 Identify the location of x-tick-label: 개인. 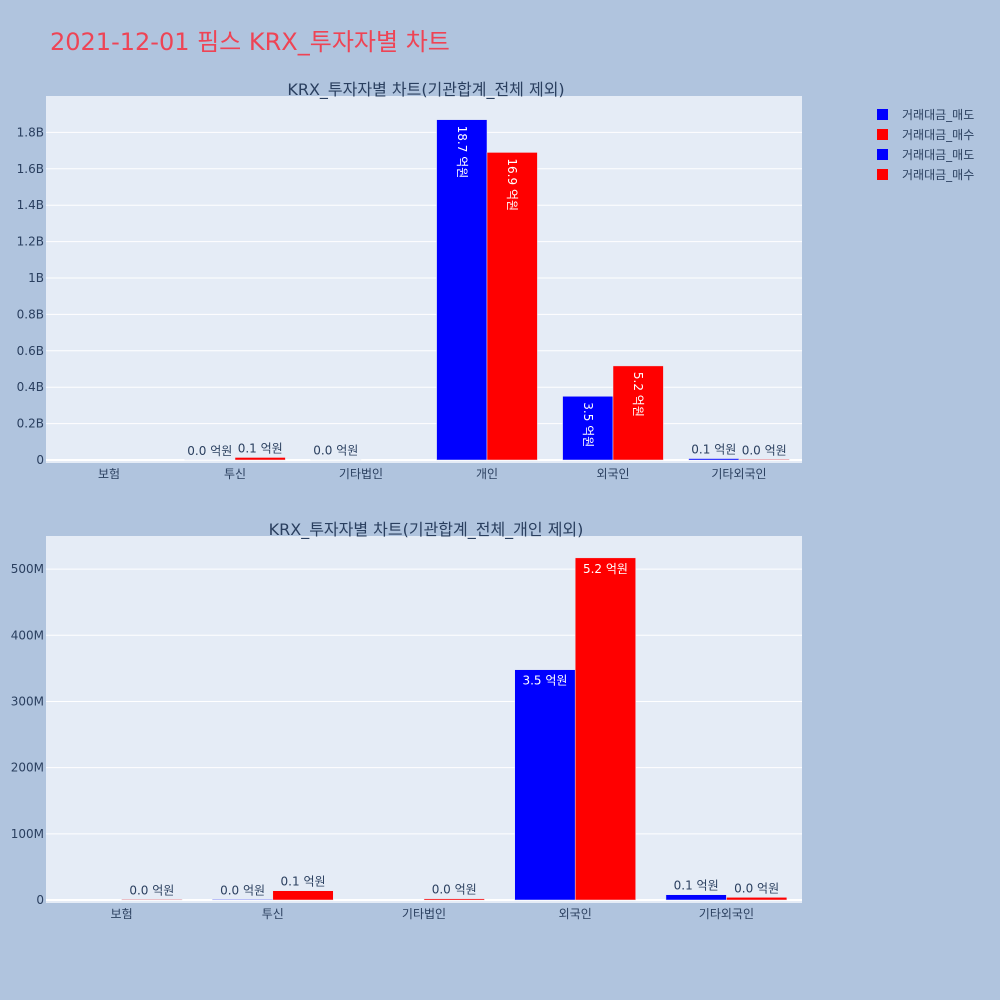
(487, 474).